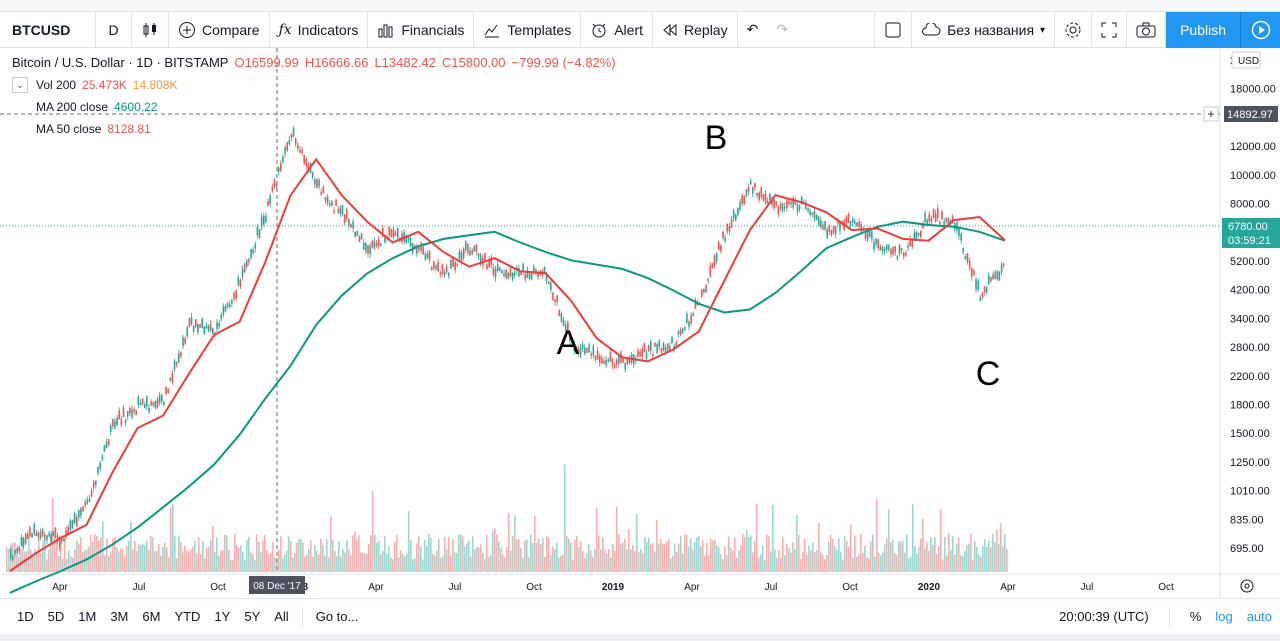  What do you see at coordinates (893, 30) in the screenshot?
I see `fullscreen-chart-button` at bounding box center [893, 30].